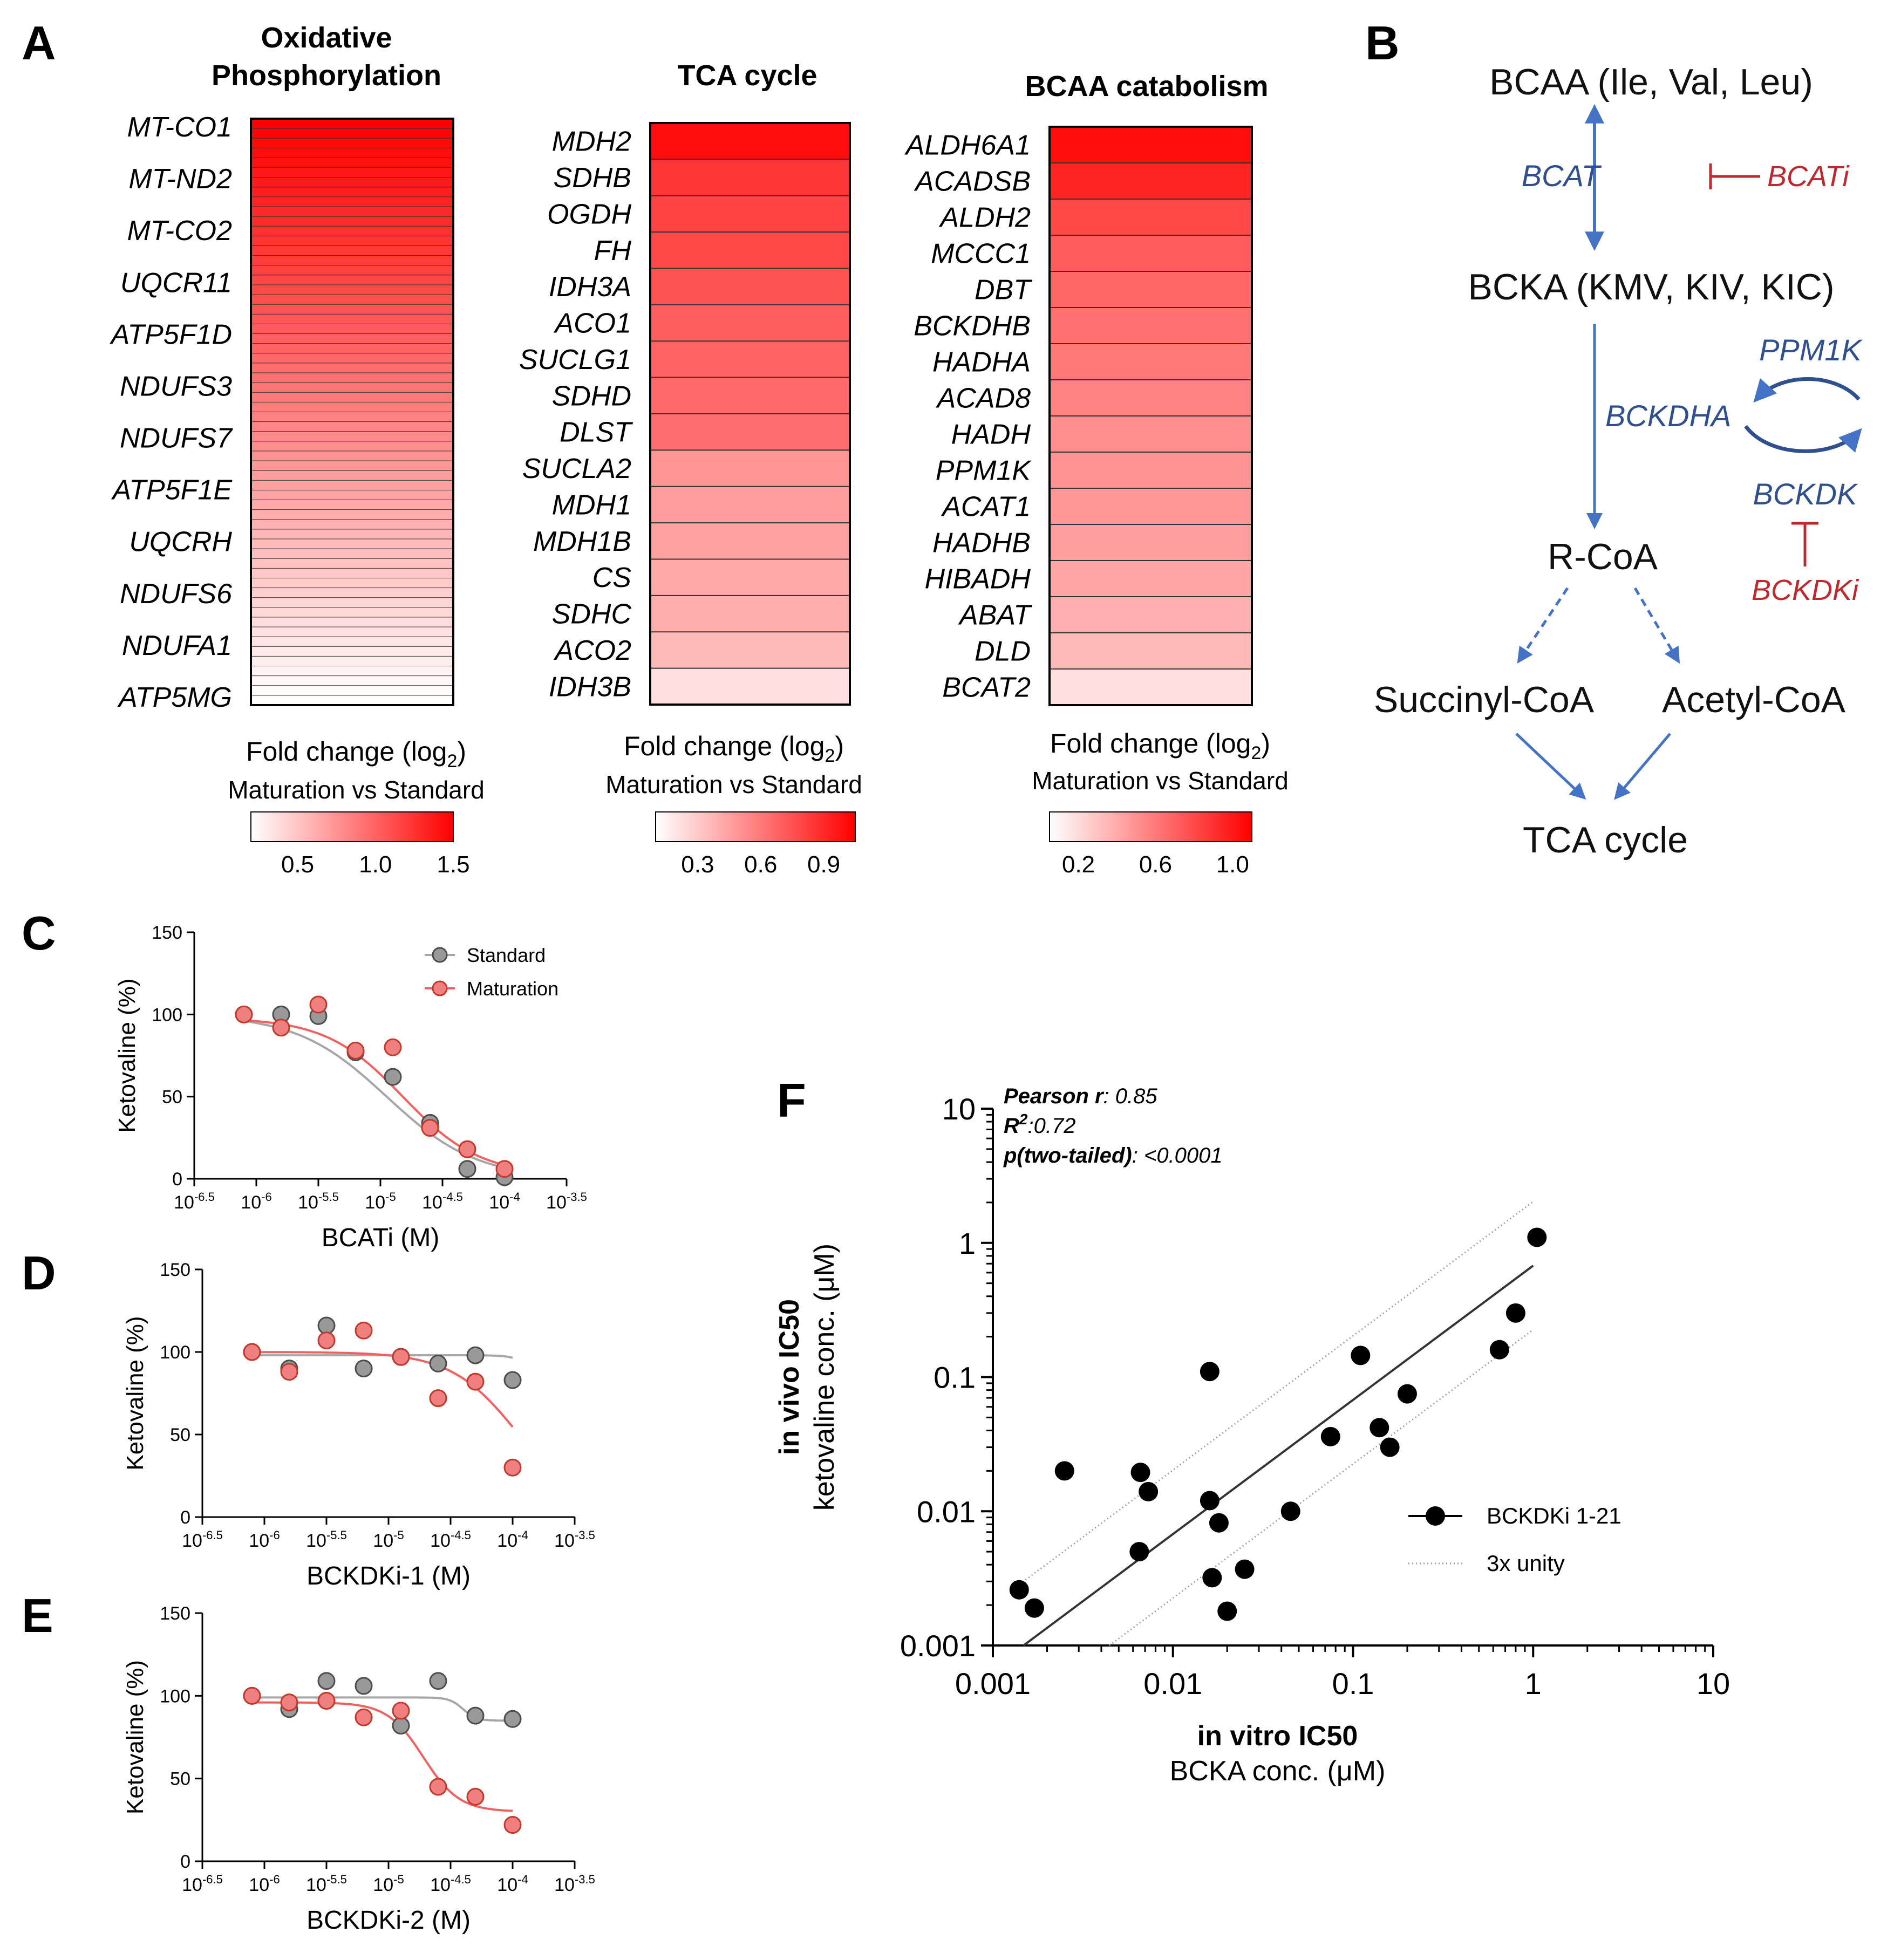 This screenshot has height=1960, width=1894. I want to click on panel-letter-f: F, so click(792, 1100).